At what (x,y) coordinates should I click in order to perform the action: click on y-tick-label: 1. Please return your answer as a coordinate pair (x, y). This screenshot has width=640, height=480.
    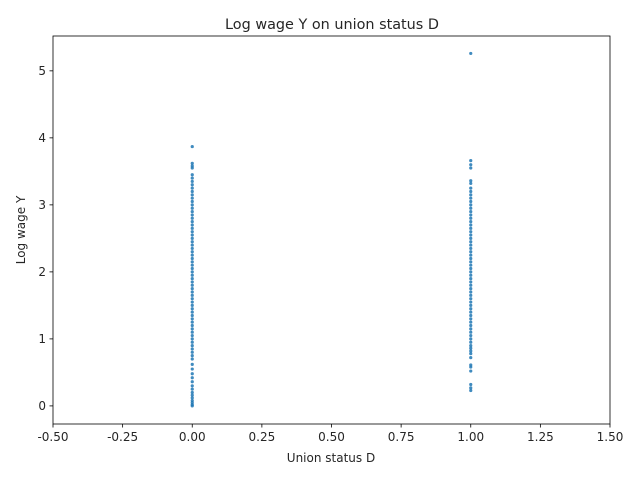
    Looking at the image, I should click on (42, 339).